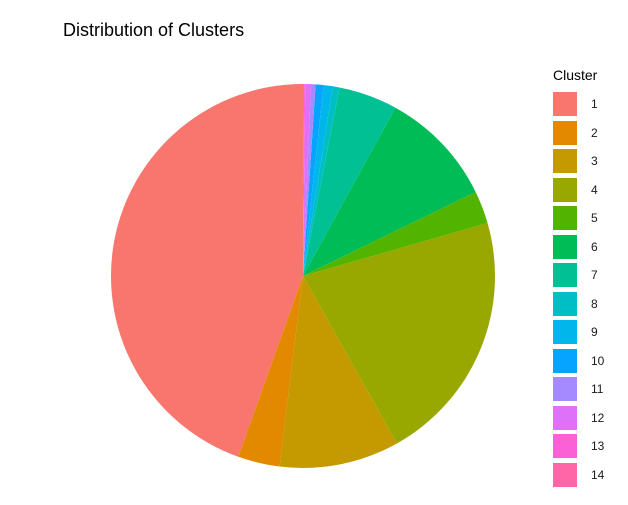 The image size is (628, 505). What do you see at coordinates (598, 360) in the screenshot?
I see `legend-label-10: 10` at bounding box center [598, 360].